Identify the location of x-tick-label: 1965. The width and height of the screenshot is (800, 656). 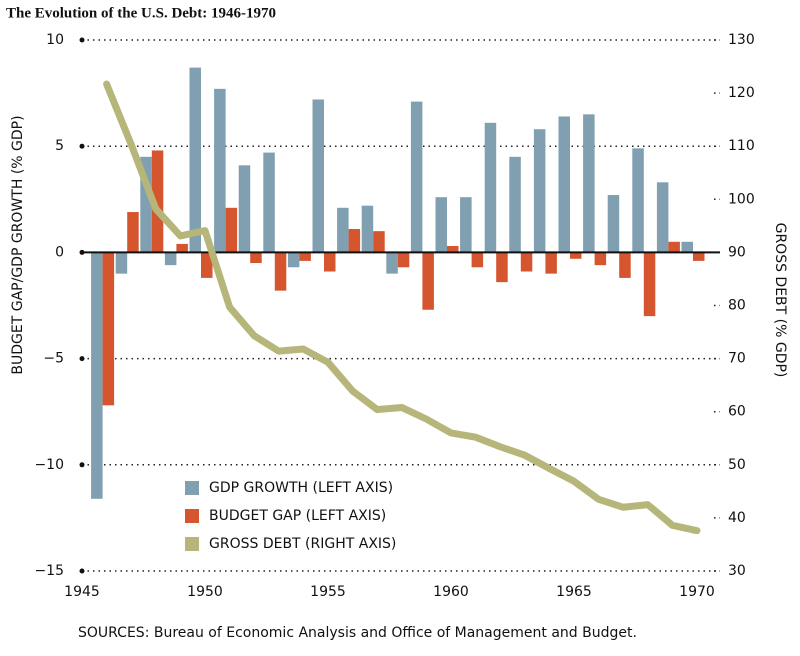
(574, 592).